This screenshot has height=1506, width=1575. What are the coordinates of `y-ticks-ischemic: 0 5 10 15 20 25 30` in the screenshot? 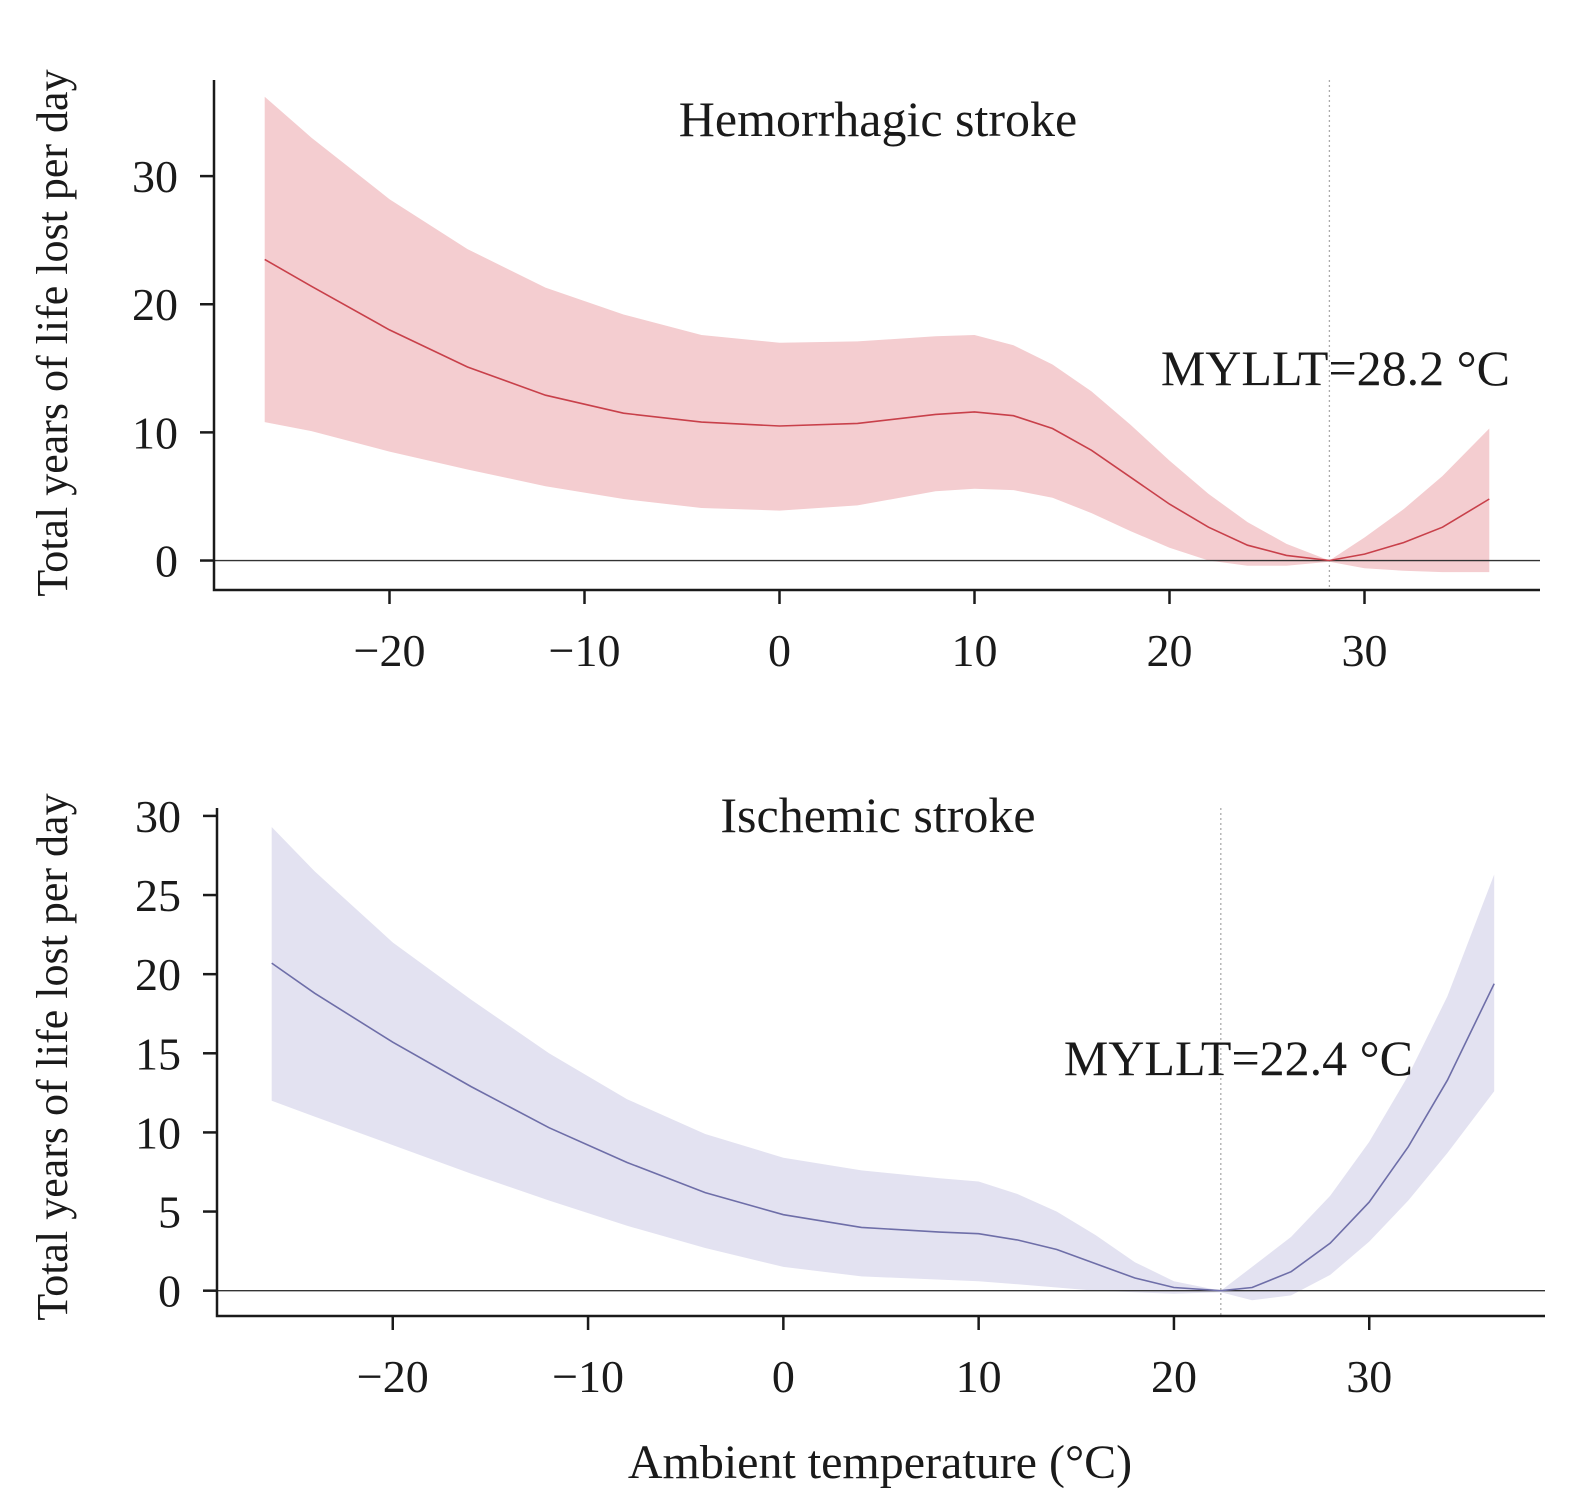 It's located at (176, 1054).